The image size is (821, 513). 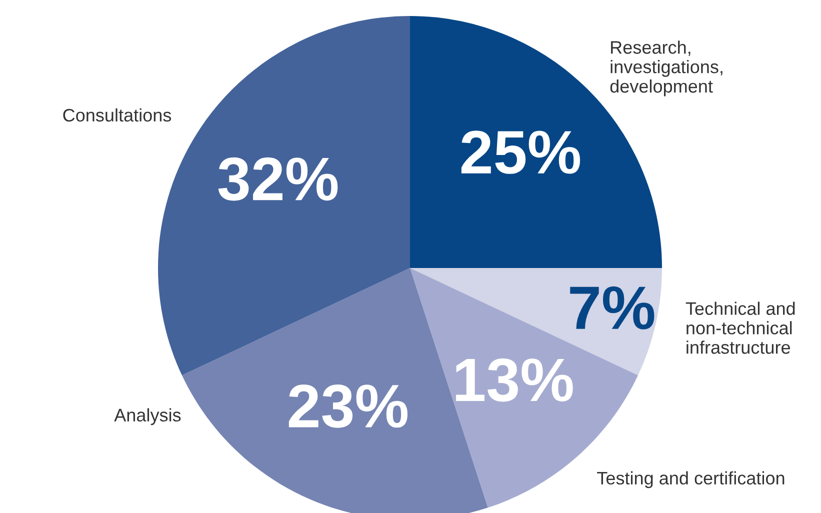 I want to click on data-label: 7%, so click(x=612, y=308).